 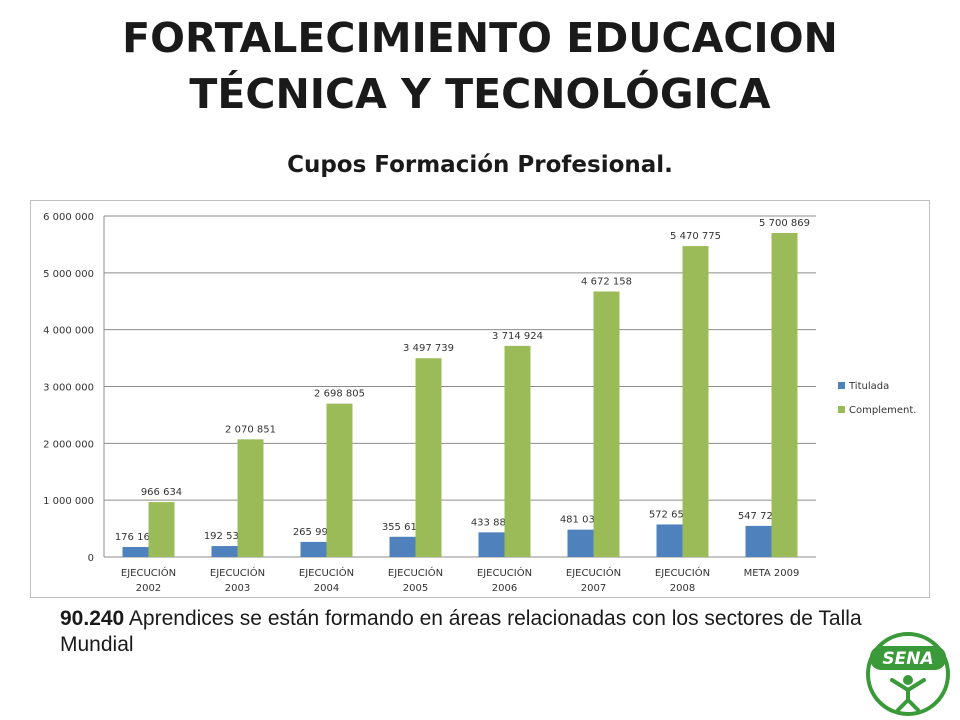 I want to click on data-label: 5 470 775, so click(x=695, y=236).